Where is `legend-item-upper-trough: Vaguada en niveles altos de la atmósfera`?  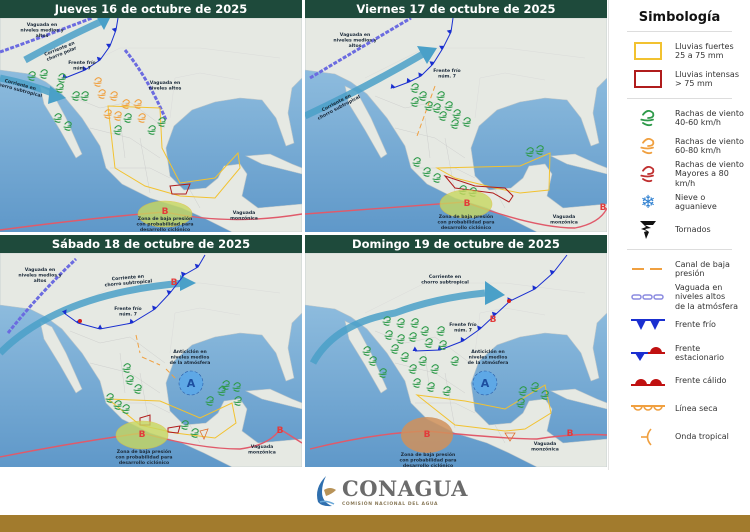
legend-item-upper-trough: Vaguada en niveles altos de la atmósfera is located at coordinates (679, 297).